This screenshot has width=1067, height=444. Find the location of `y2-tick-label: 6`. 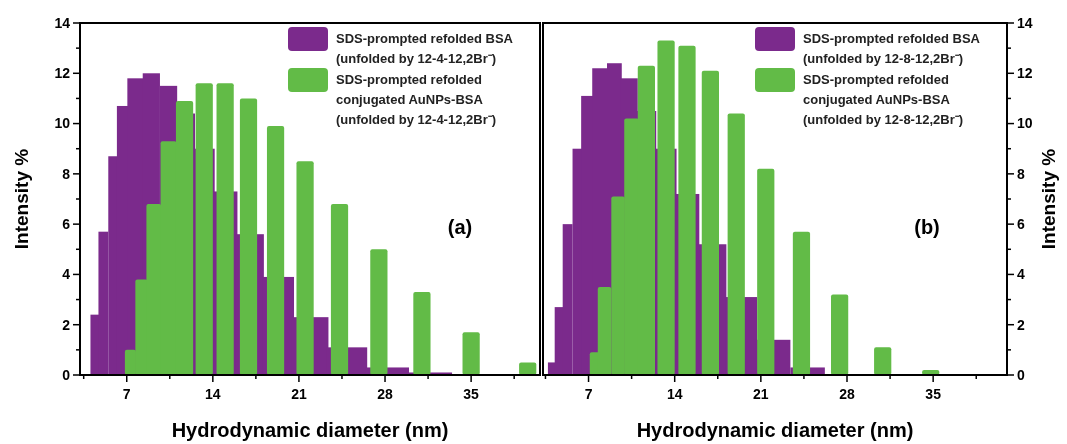

y2-tick-label: 6 is located at coordinates (1021, 224).